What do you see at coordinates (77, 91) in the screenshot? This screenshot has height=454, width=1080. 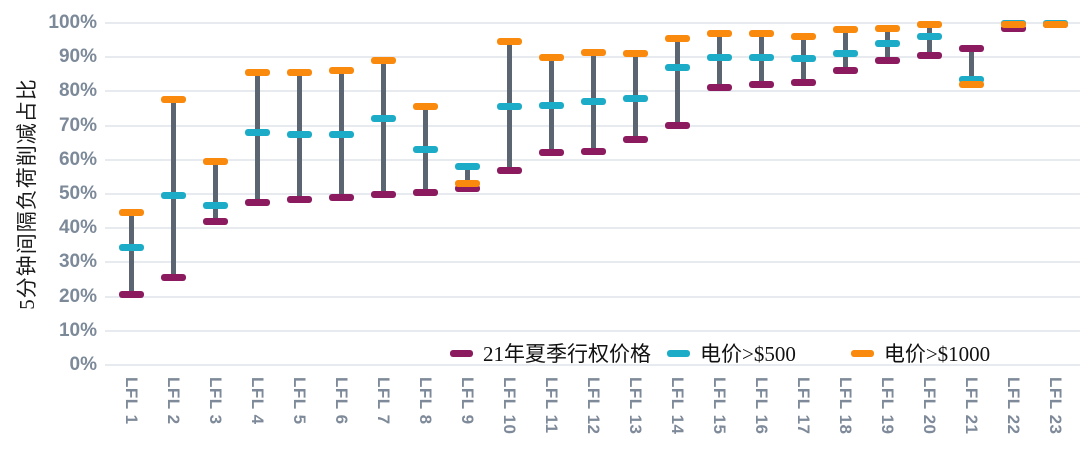 I see `y-tick-label: 80%` at bounding box center [77, 91].